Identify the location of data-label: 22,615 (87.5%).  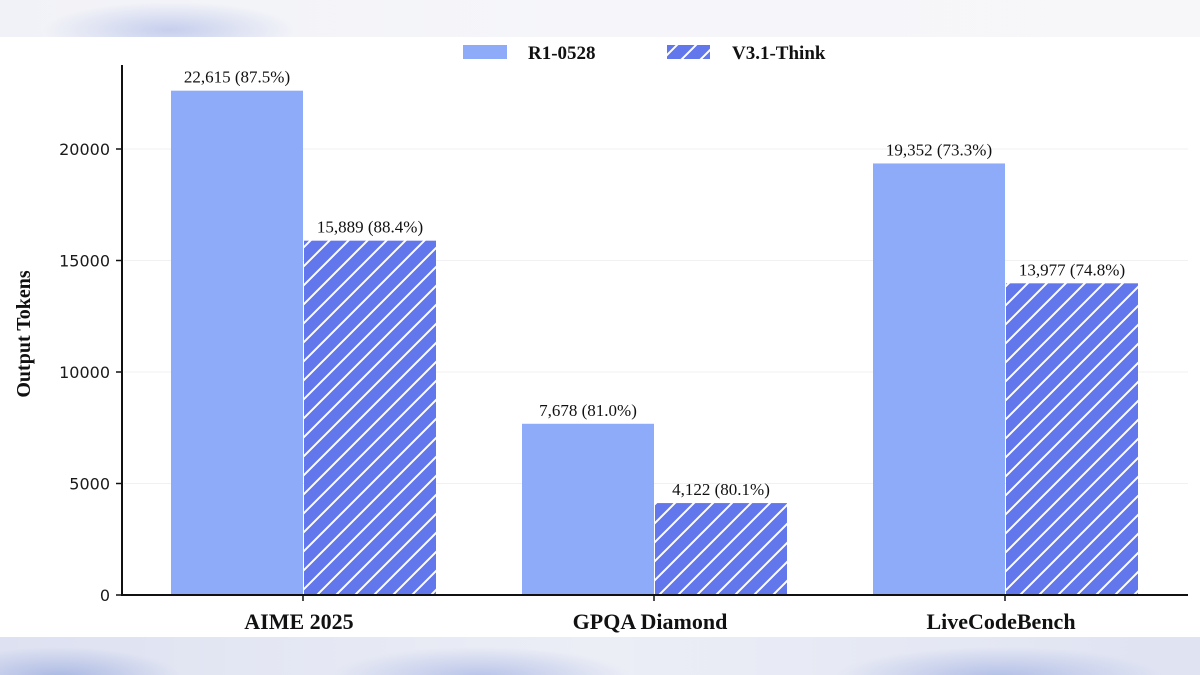
(237, 77).